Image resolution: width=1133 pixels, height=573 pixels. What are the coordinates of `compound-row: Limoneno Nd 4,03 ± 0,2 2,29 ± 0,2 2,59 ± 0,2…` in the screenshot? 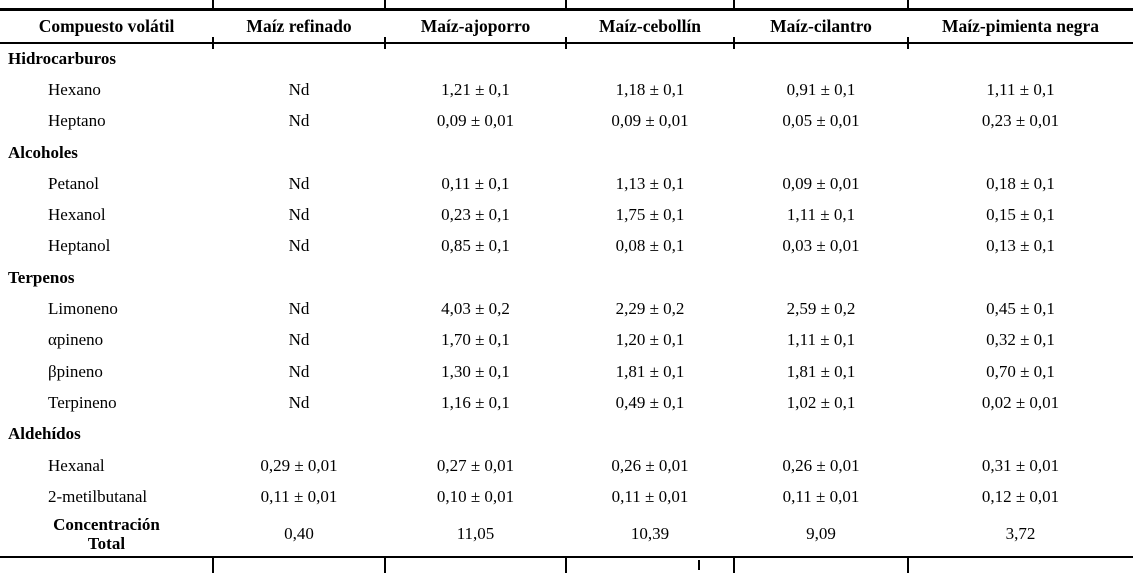 It's located at (566, 308).